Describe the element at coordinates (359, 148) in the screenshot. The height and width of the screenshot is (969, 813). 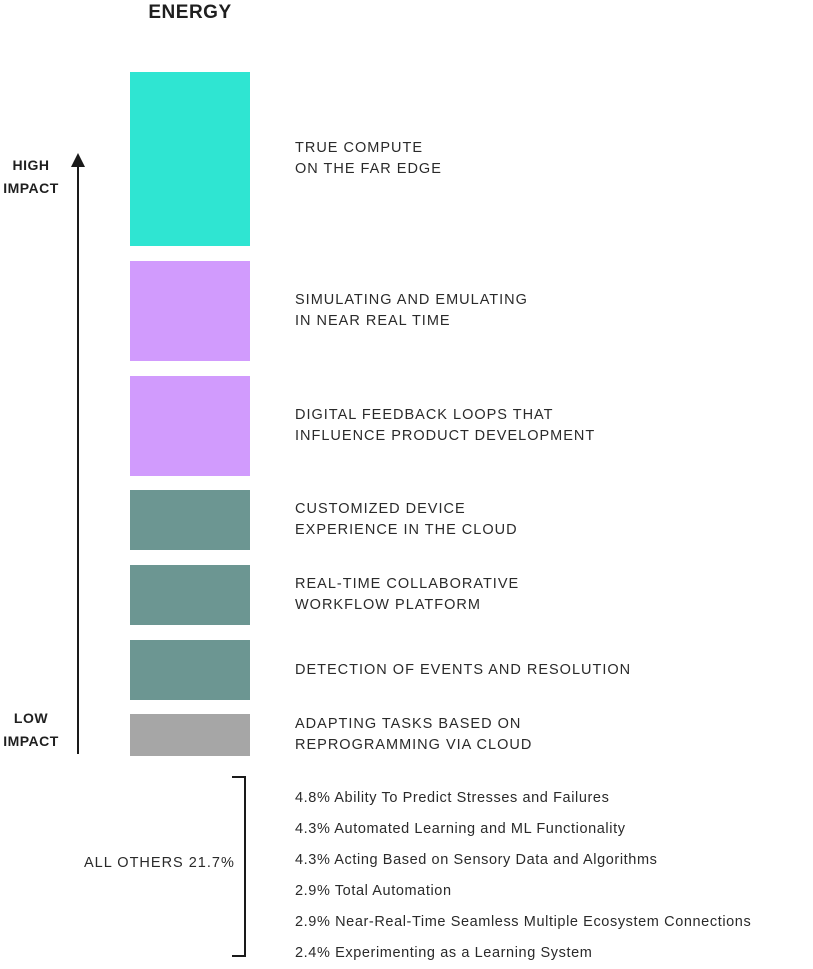
I see `label-line: TRUE COMPUTE` at that location.